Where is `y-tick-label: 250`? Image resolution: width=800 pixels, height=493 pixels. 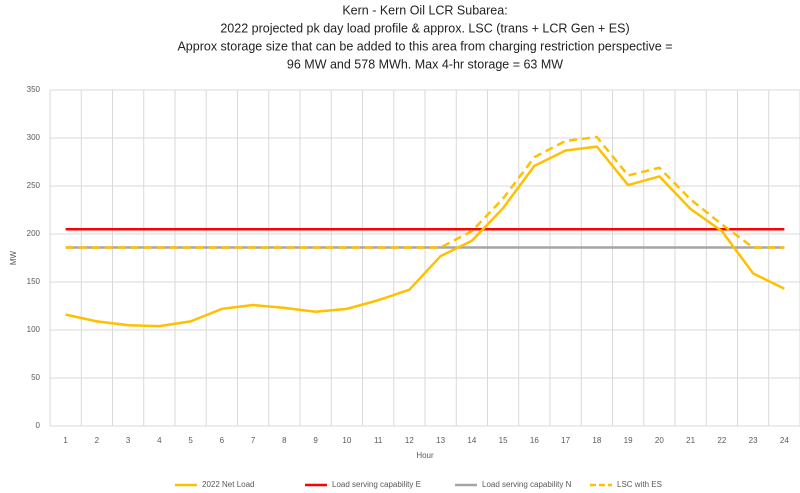
y-tick-label: 250 is located at coordinates (34, 185).